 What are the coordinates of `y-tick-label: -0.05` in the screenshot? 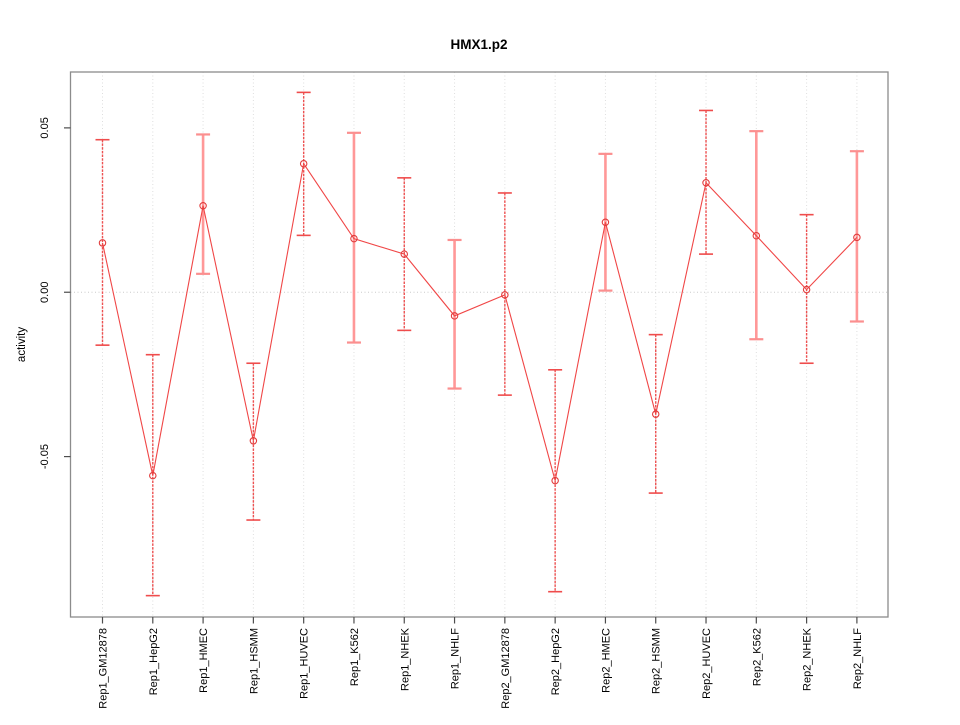 It's located at (45, 456).